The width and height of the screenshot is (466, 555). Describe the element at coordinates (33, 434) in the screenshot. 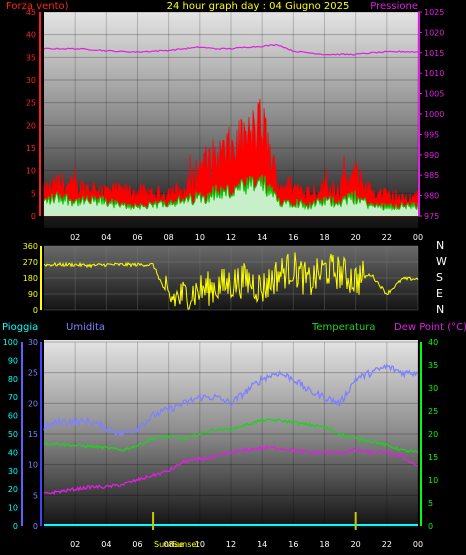

I see `humidity-tick-label: 15` at that location.